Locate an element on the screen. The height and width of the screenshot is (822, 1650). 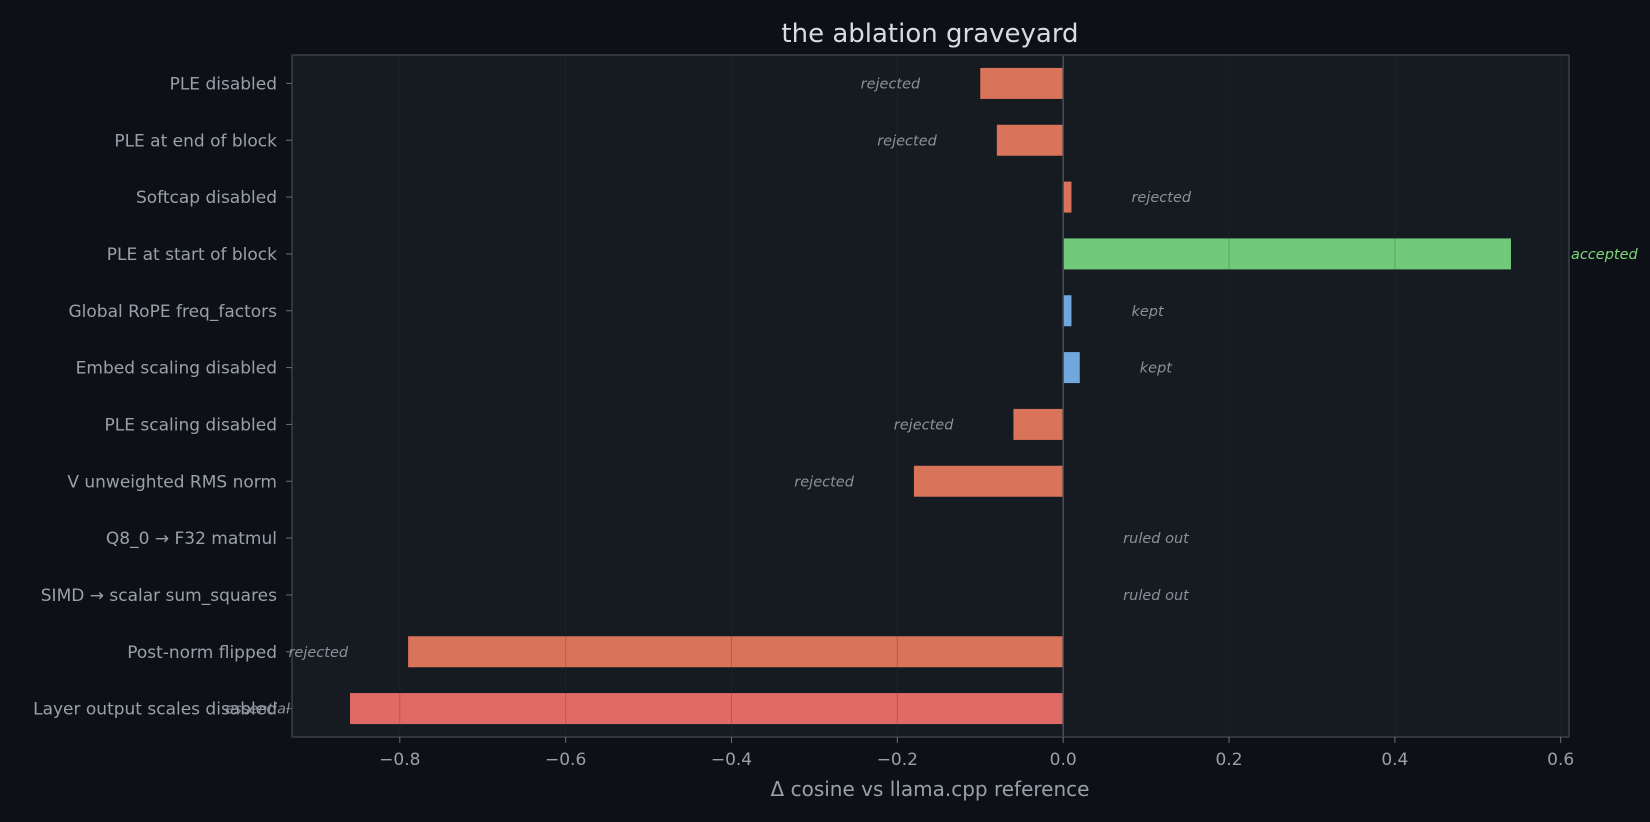
category-label: Layer output scales disabled is located at coordinates (155, 710).